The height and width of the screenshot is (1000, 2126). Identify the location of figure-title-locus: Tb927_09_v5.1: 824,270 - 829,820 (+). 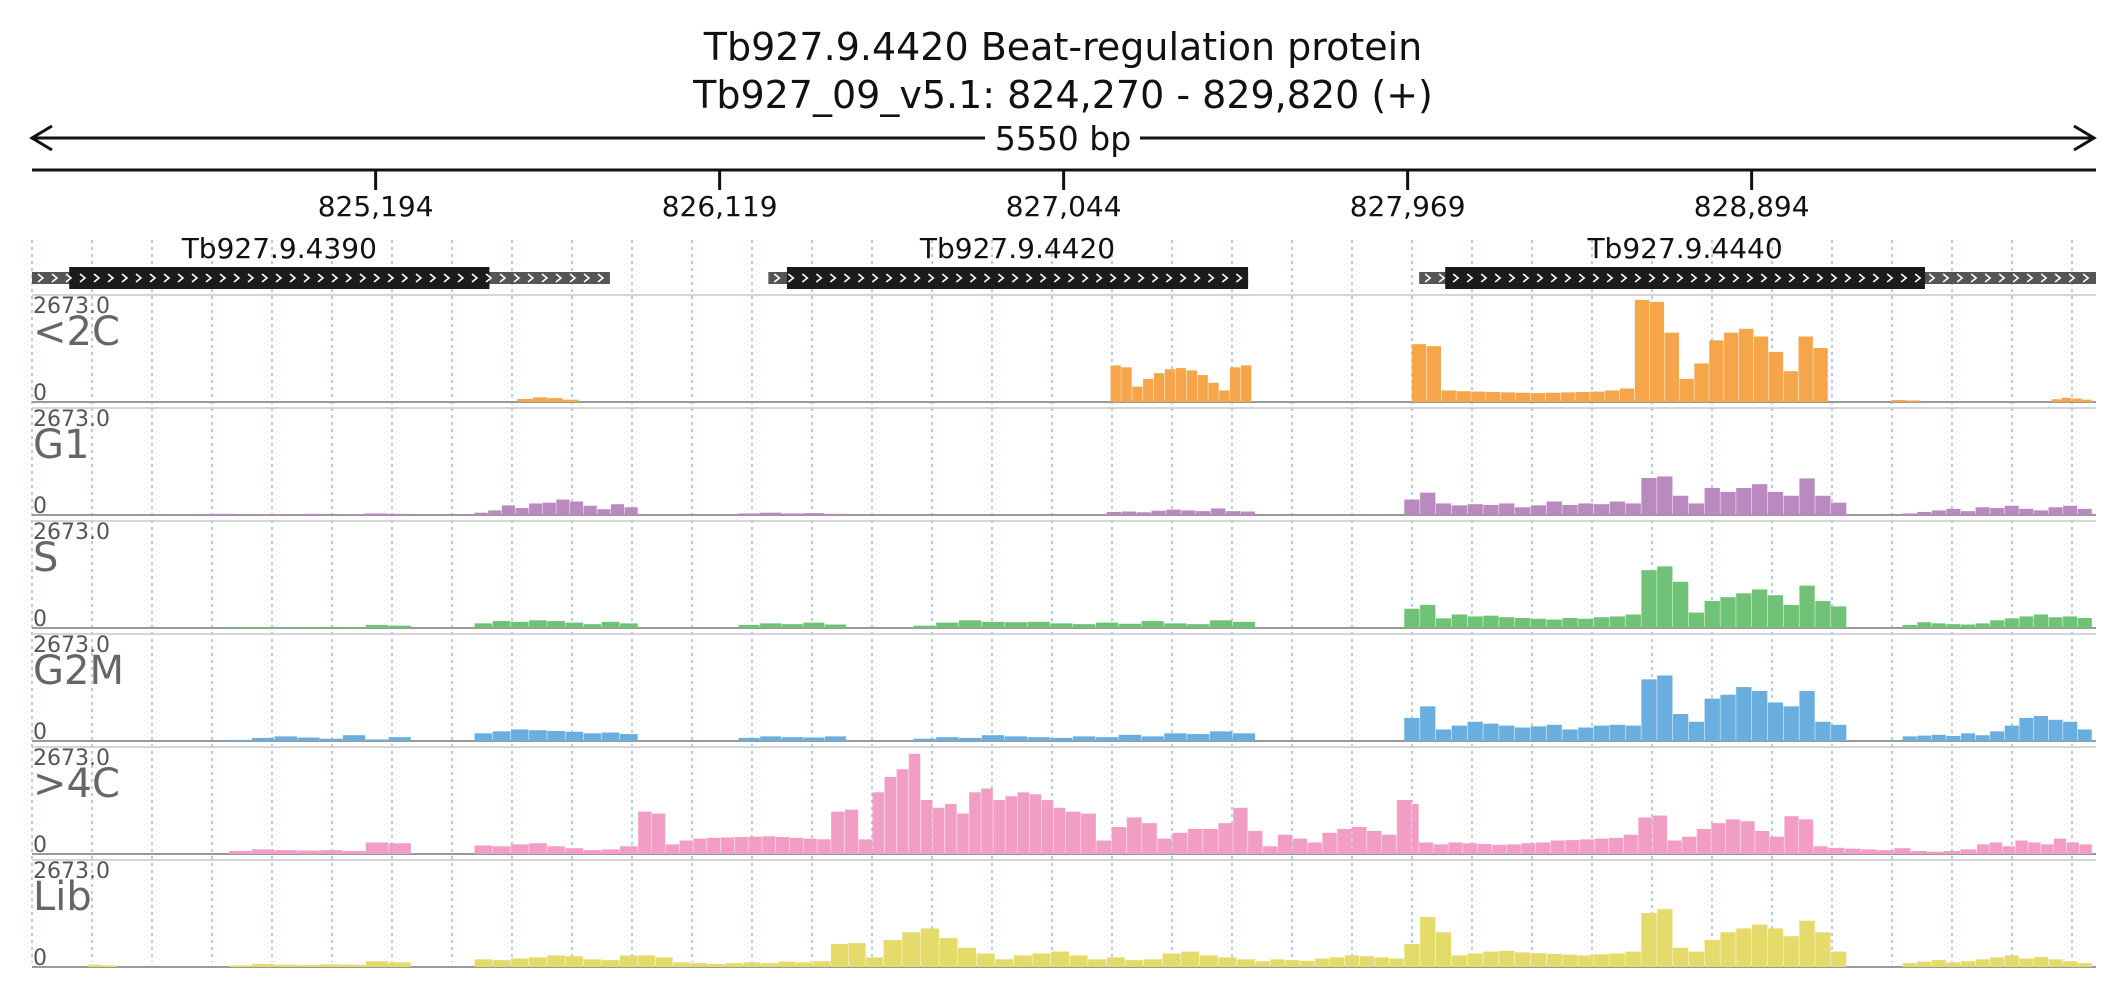
(1062, 95).